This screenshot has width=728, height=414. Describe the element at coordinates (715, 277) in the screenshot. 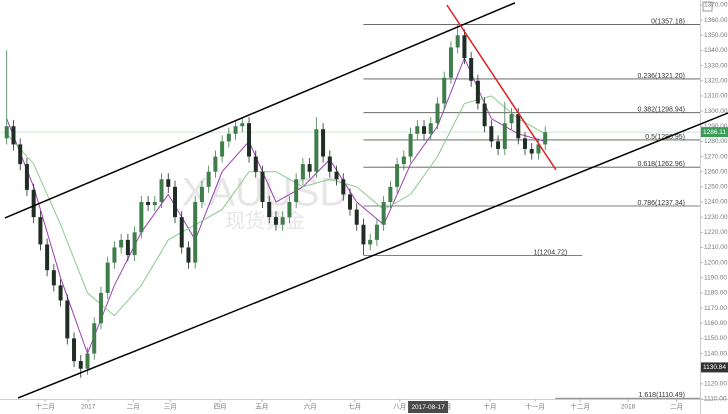

I see `y-tick-label: 1190.00` at that location.